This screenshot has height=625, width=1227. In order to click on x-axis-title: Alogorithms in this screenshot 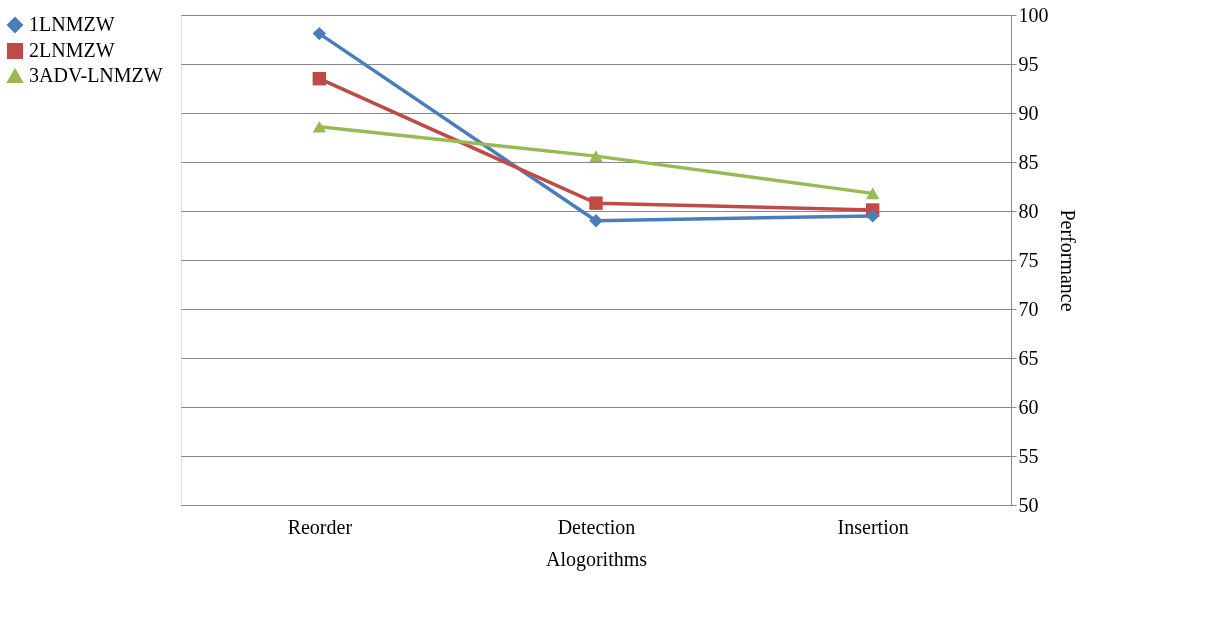, I will do `click(596, 559)`.